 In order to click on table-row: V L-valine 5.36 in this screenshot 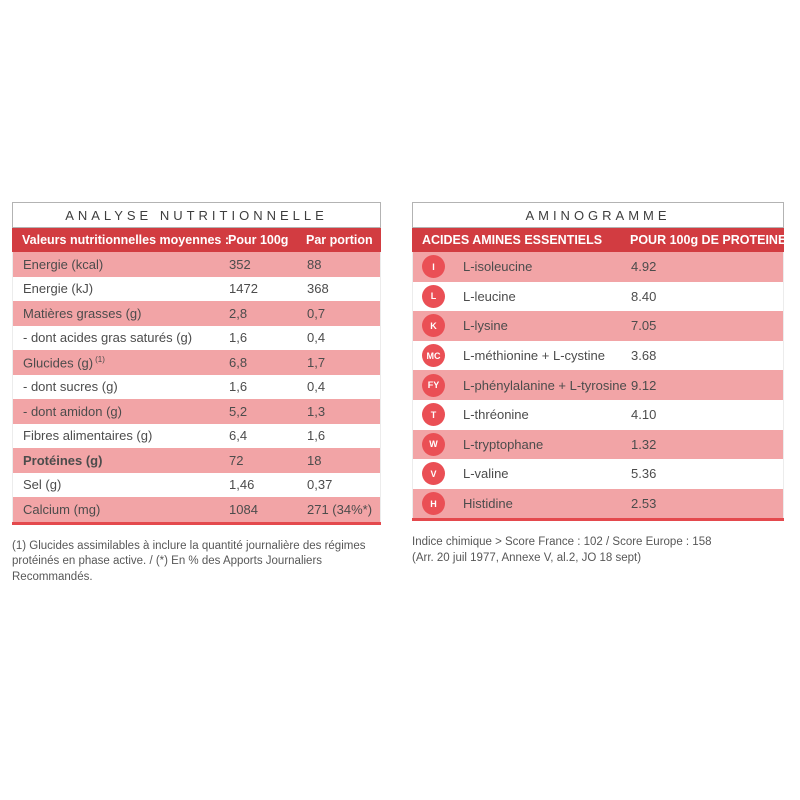, I will do `click(598, 474)`.